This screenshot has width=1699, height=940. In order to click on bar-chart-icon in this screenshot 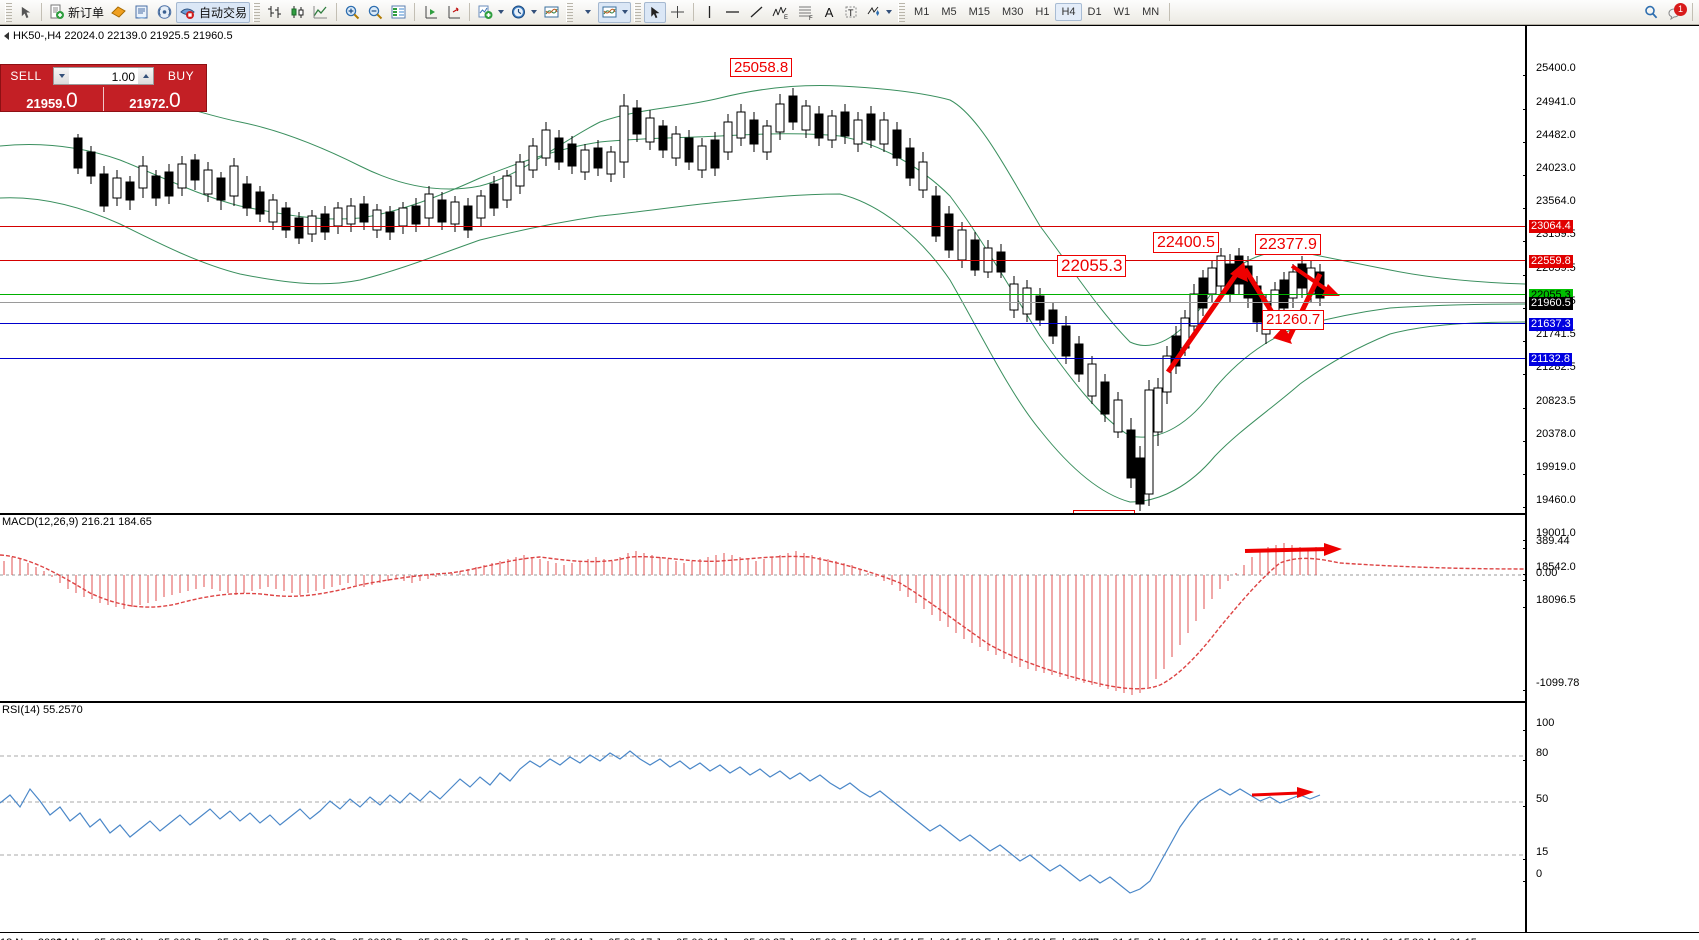, I will do `click(274, 12)`.